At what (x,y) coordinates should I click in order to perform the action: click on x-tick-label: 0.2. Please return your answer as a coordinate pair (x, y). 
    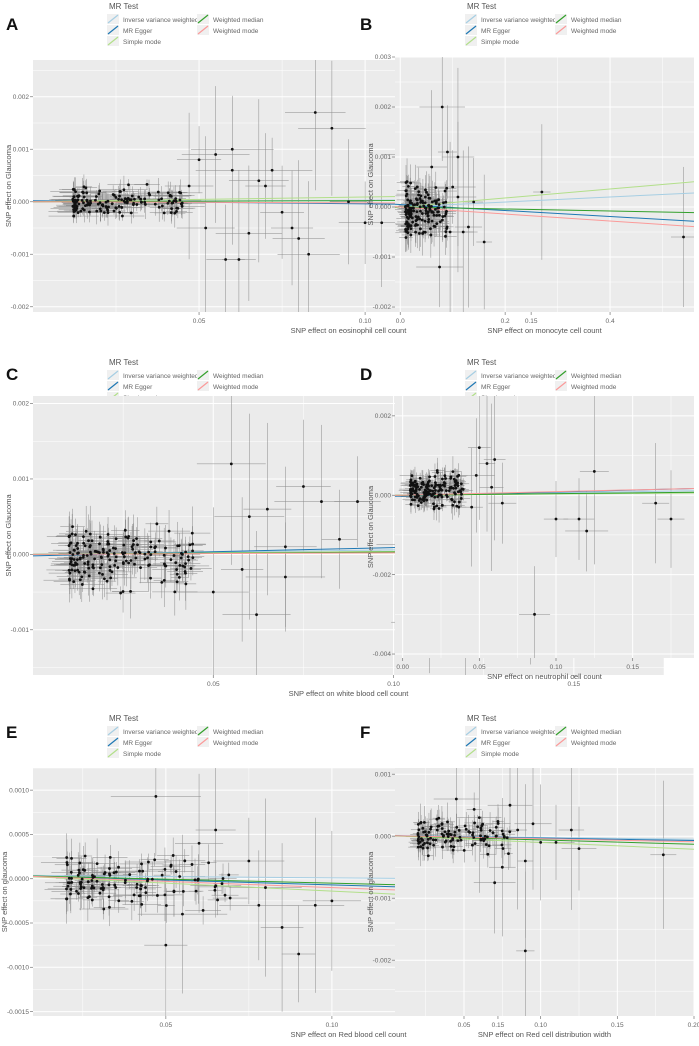
    Looking at the image, I should click on (505, 321).